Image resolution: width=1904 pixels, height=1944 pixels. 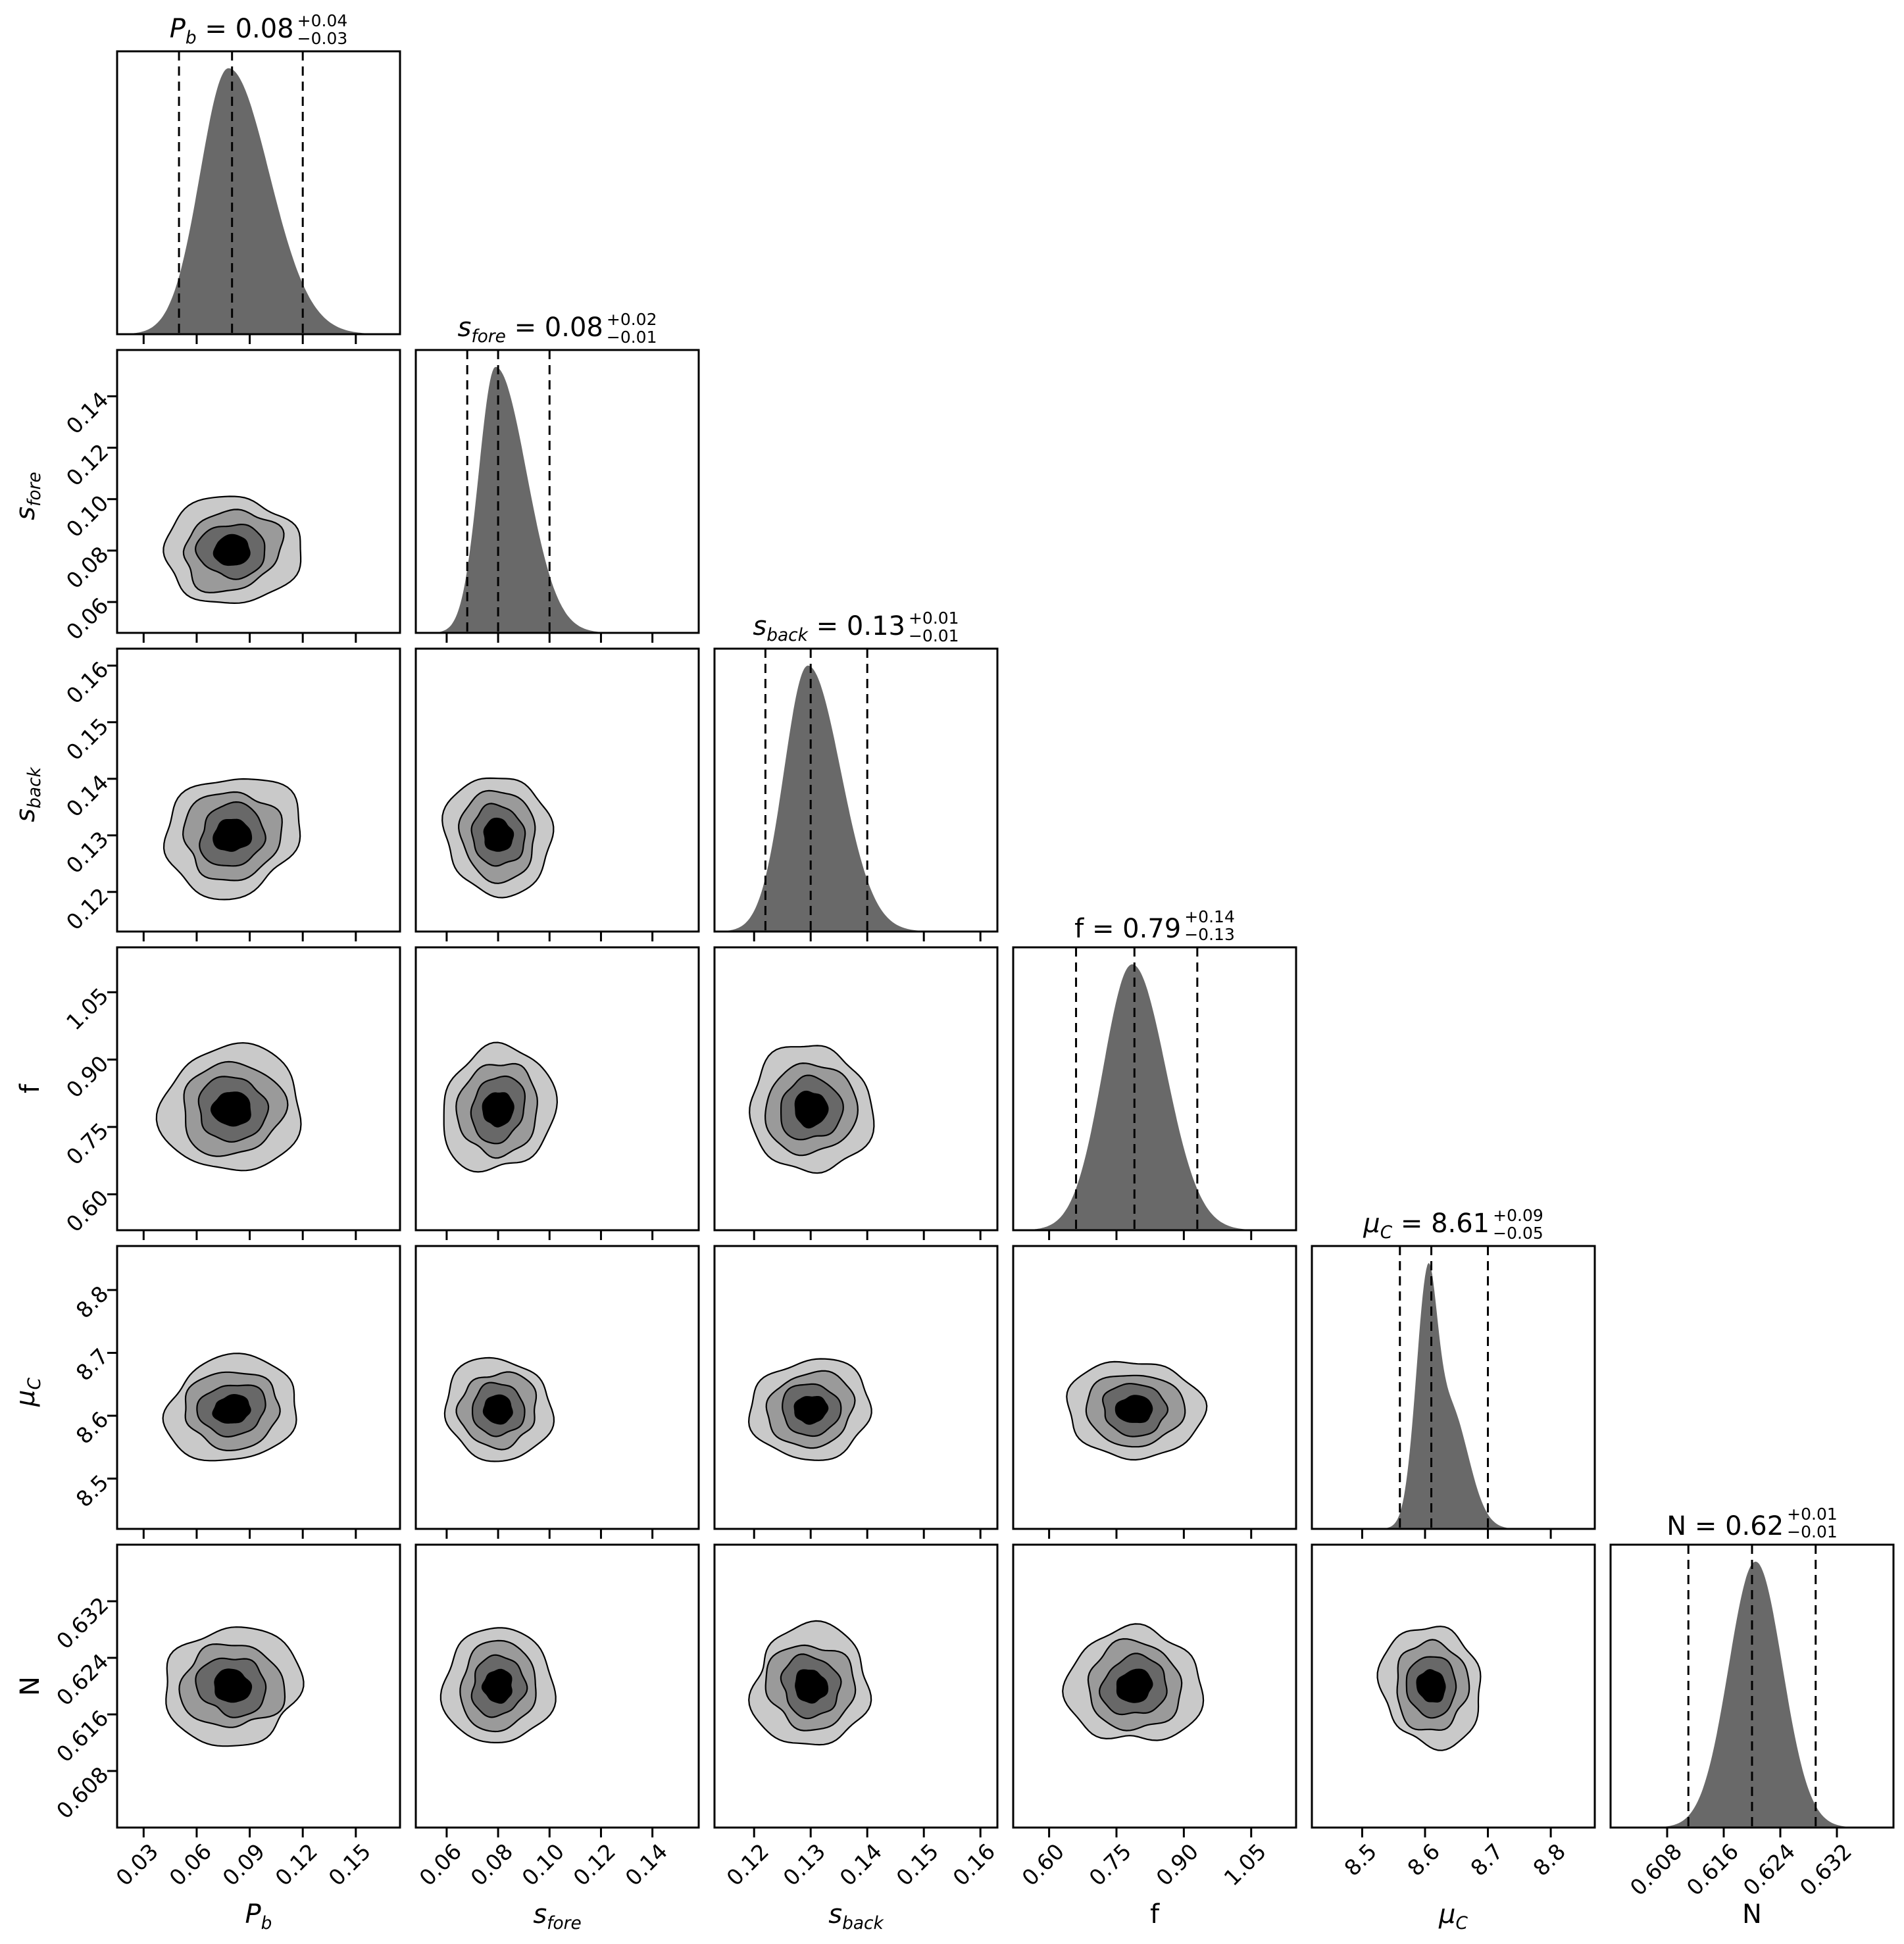 I want to click on contour-panel-N-vs-P_b, so click(x=254, y=1690).